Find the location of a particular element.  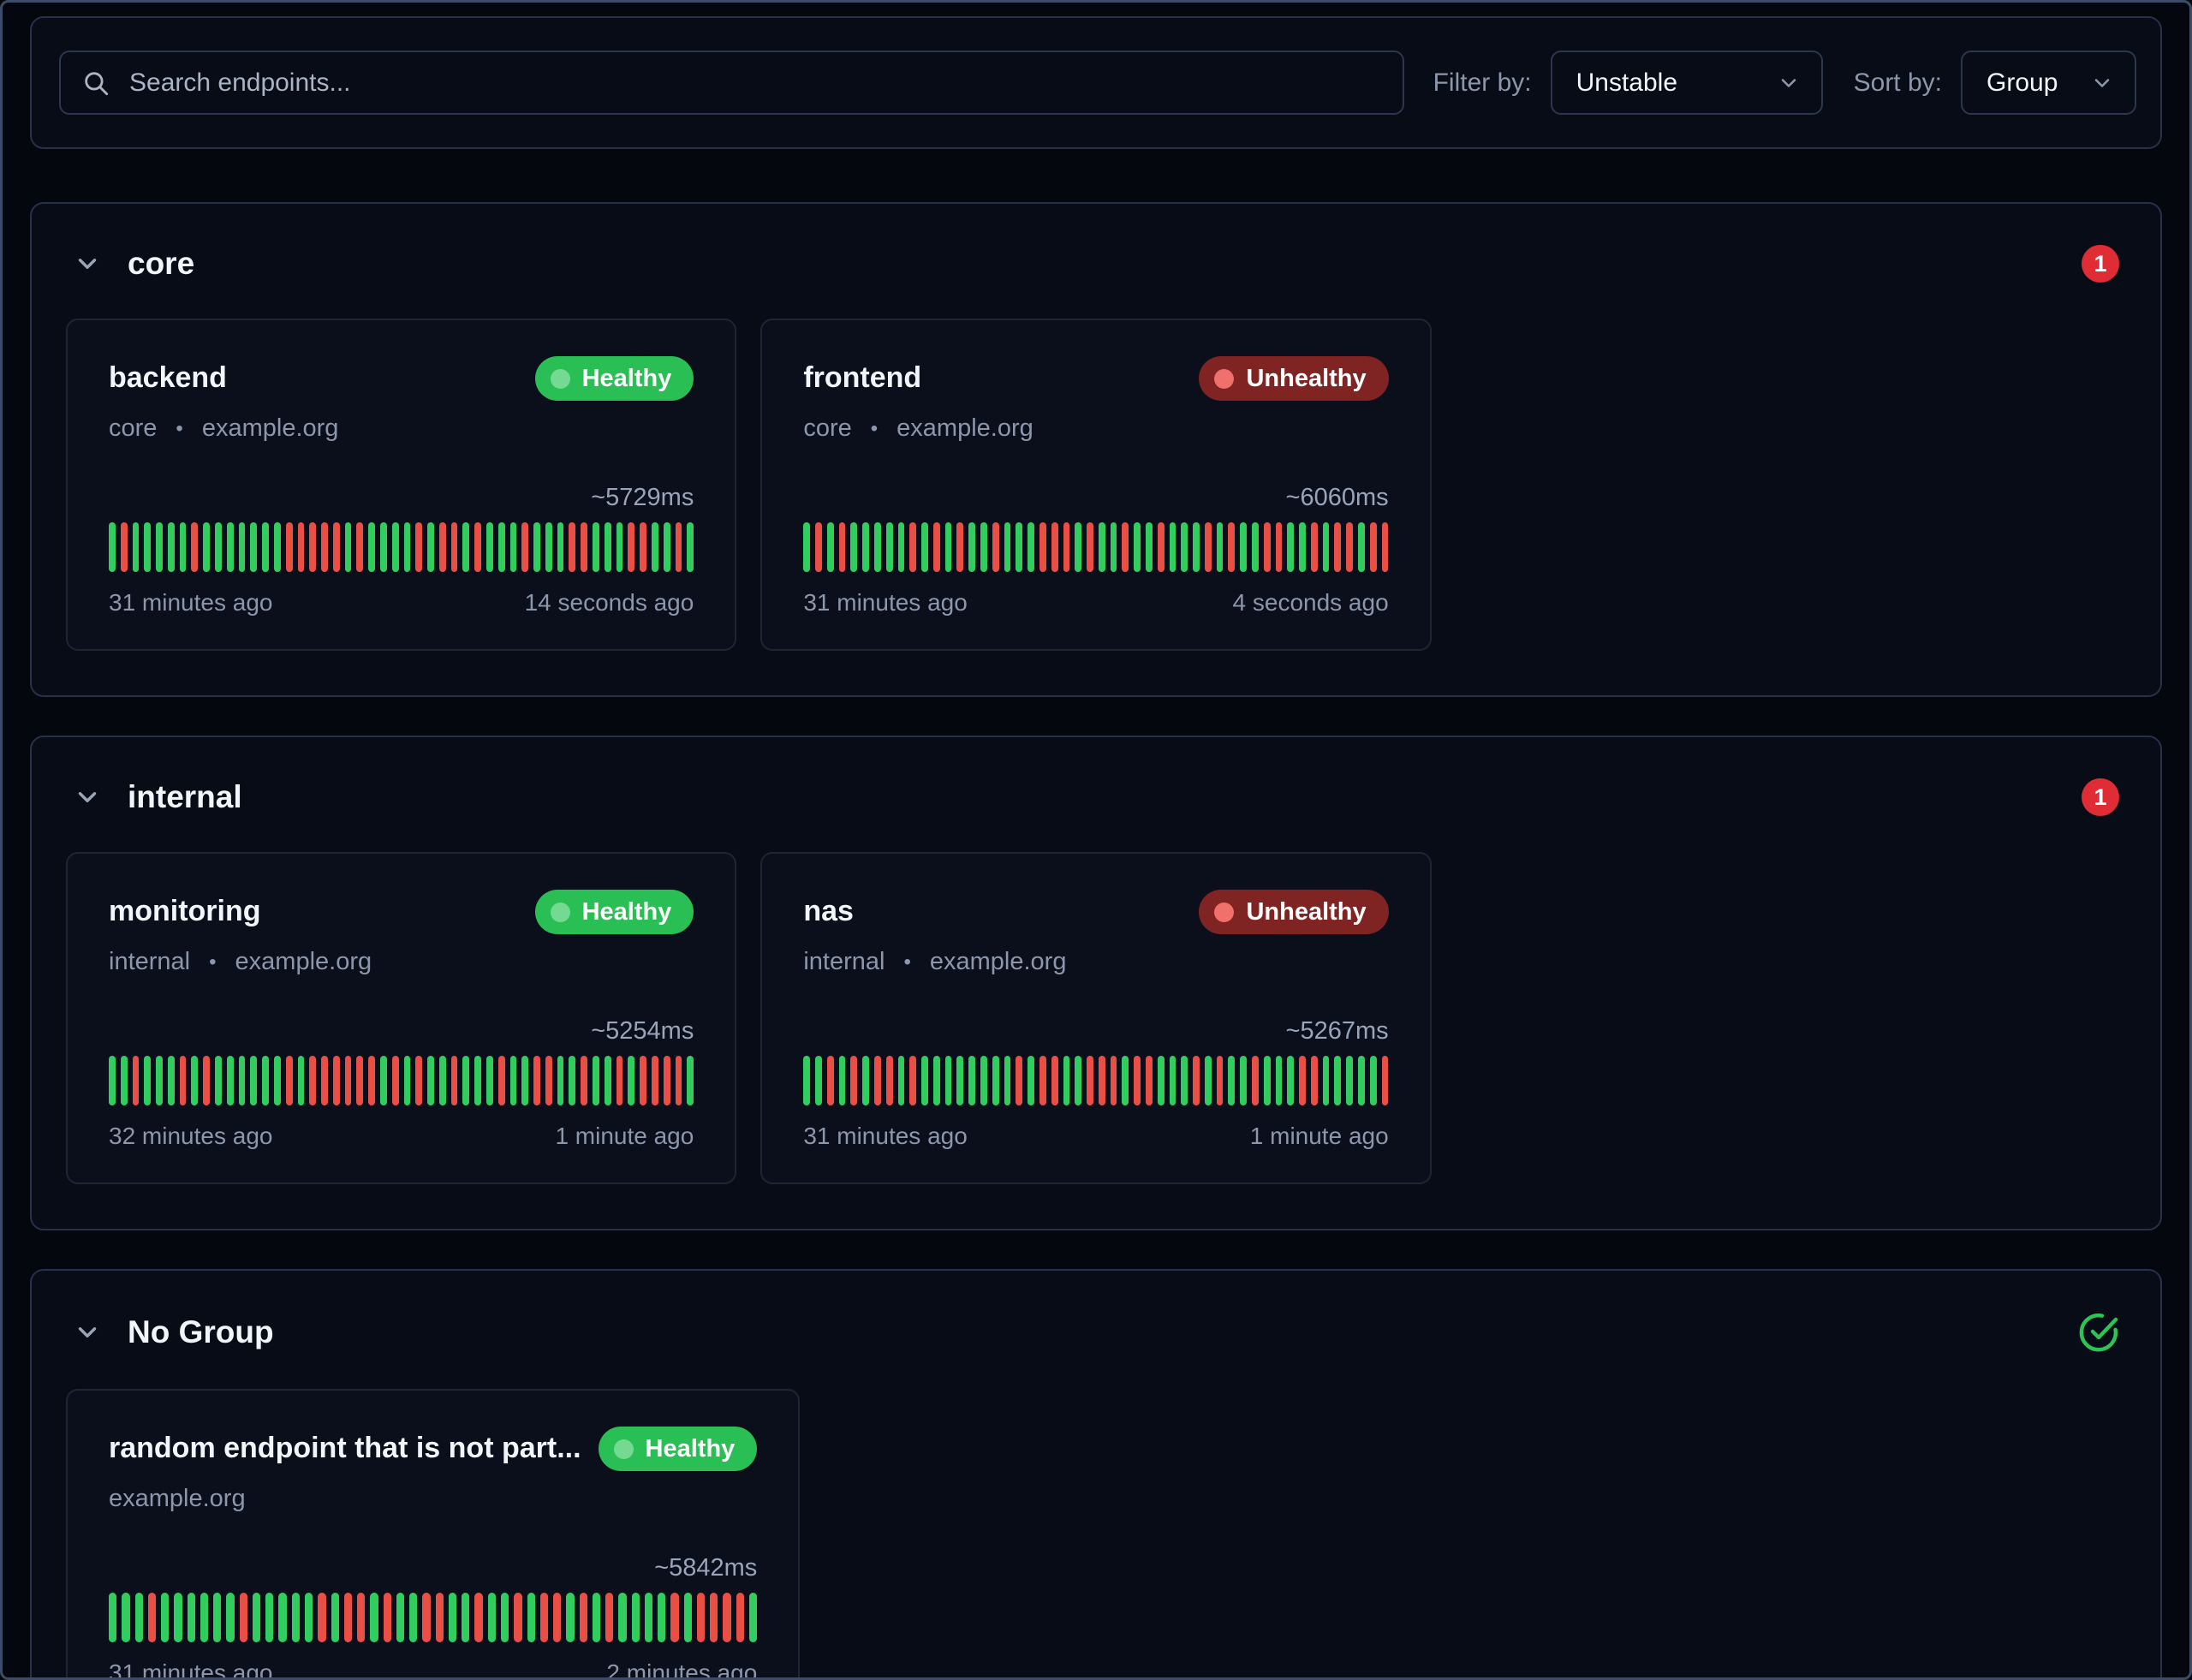

group-header-internal: internal 1 is located at coordinates (1096, 807).